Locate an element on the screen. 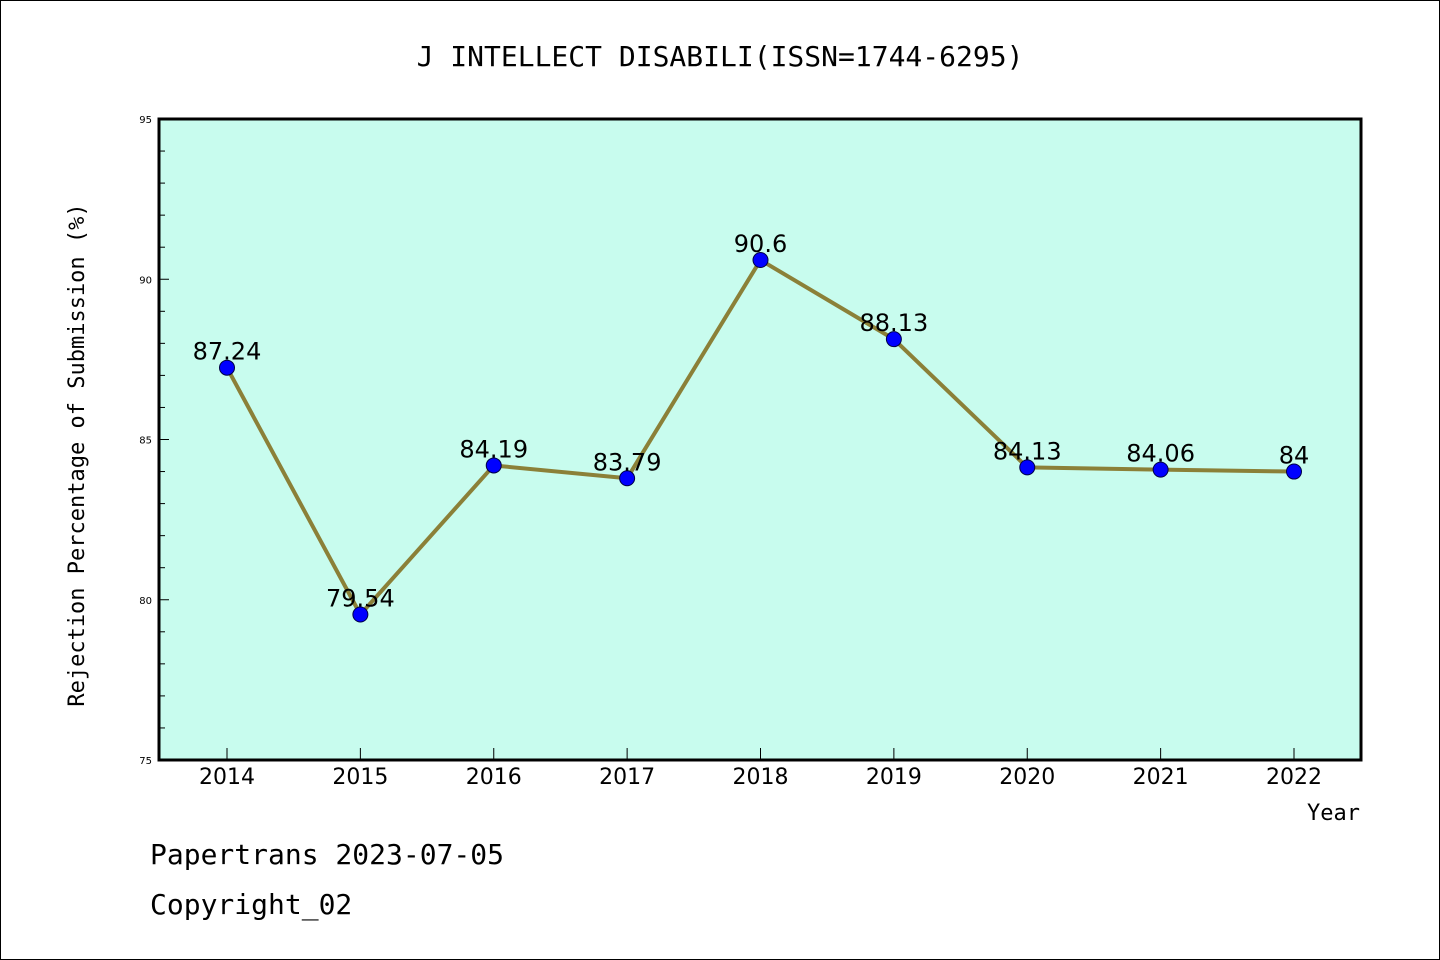 This screenshot has height=960, width=1440. data-point-2016 is located at coordinates (493, 465).